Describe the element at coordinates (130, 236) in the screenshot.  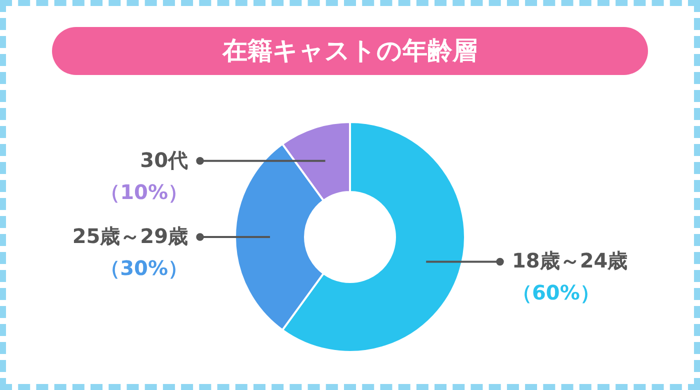
I see `slice-label: 25歳～29歳` at that location.